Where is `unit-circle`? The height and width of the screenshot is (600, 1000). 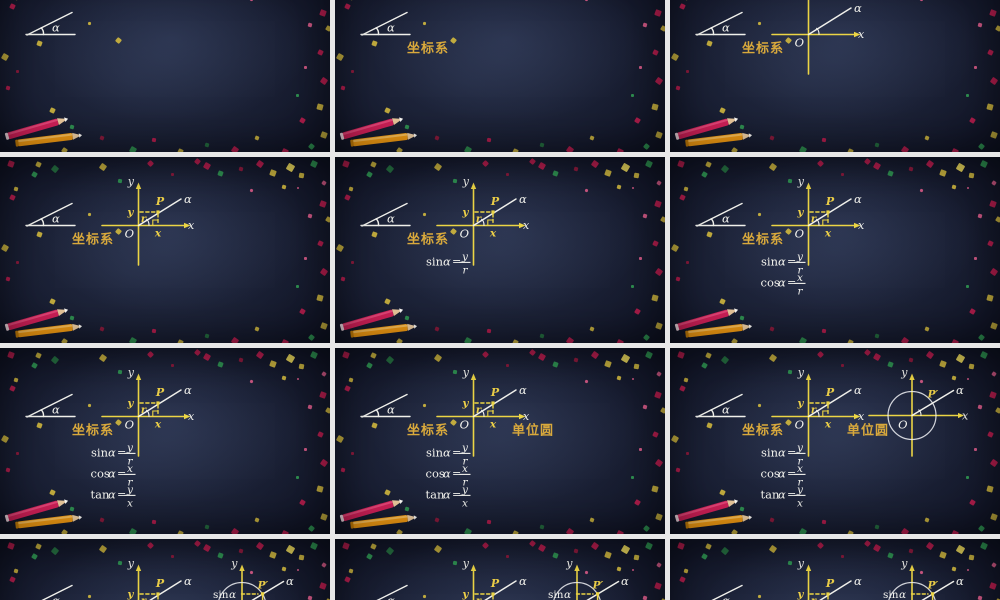 unit-circle is located at coordinates (242, 590).